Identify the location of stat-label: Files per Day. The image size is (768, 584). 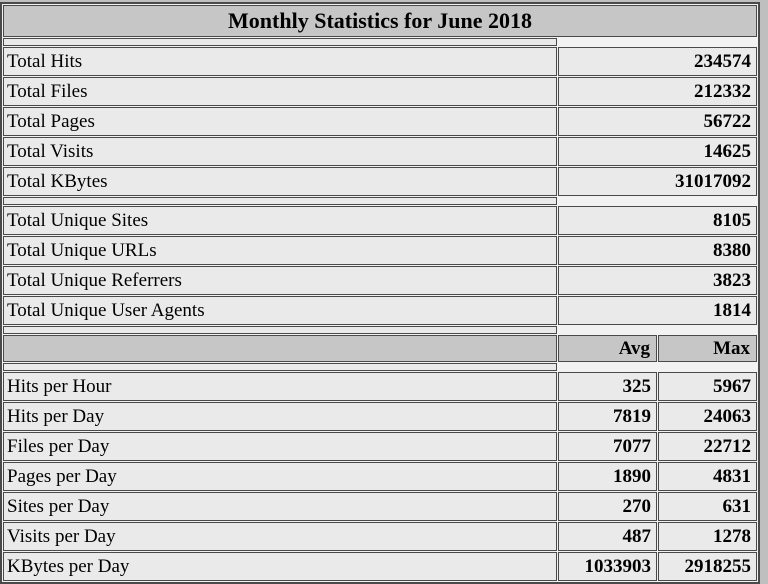
(280, 446).